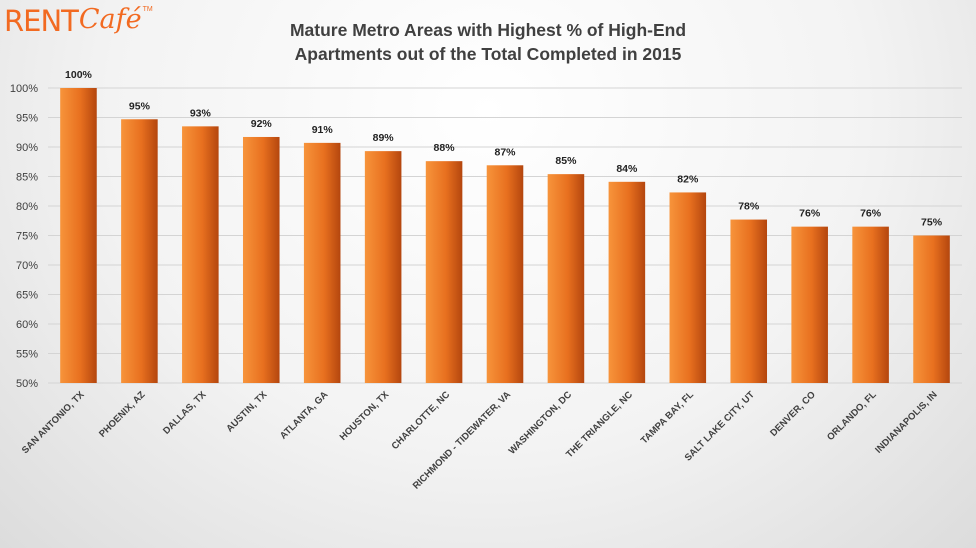  What do you see at coordinates (445, 148) in the screenshot?
I see `data-label: 88%` at bounding box center [445, 148].